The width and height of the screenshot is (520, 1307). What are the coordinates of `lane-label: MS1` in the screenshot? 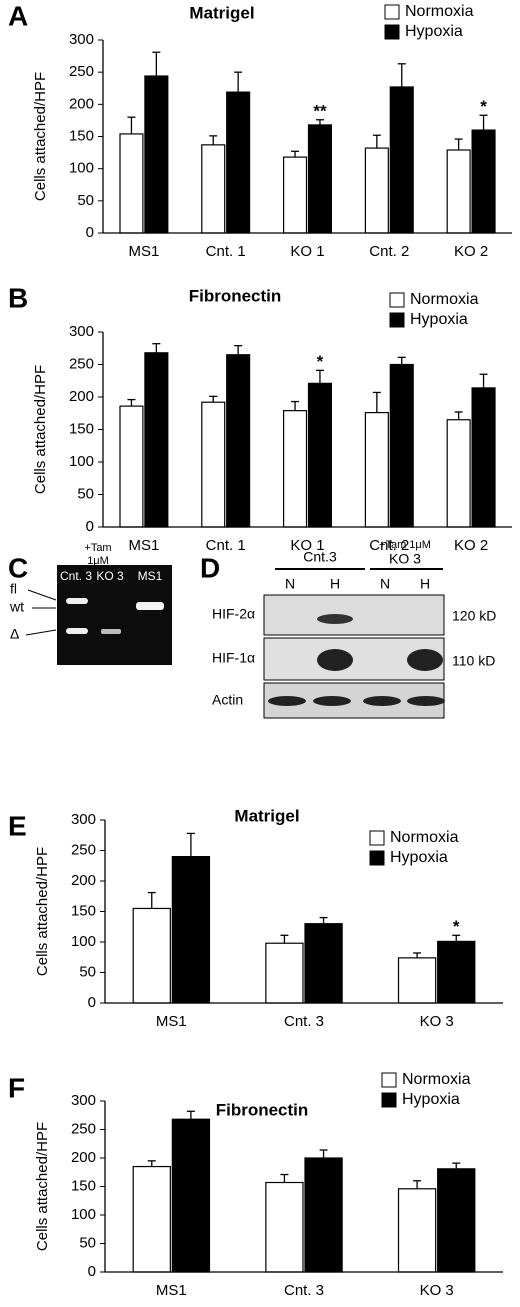 It's located at (150, 576).